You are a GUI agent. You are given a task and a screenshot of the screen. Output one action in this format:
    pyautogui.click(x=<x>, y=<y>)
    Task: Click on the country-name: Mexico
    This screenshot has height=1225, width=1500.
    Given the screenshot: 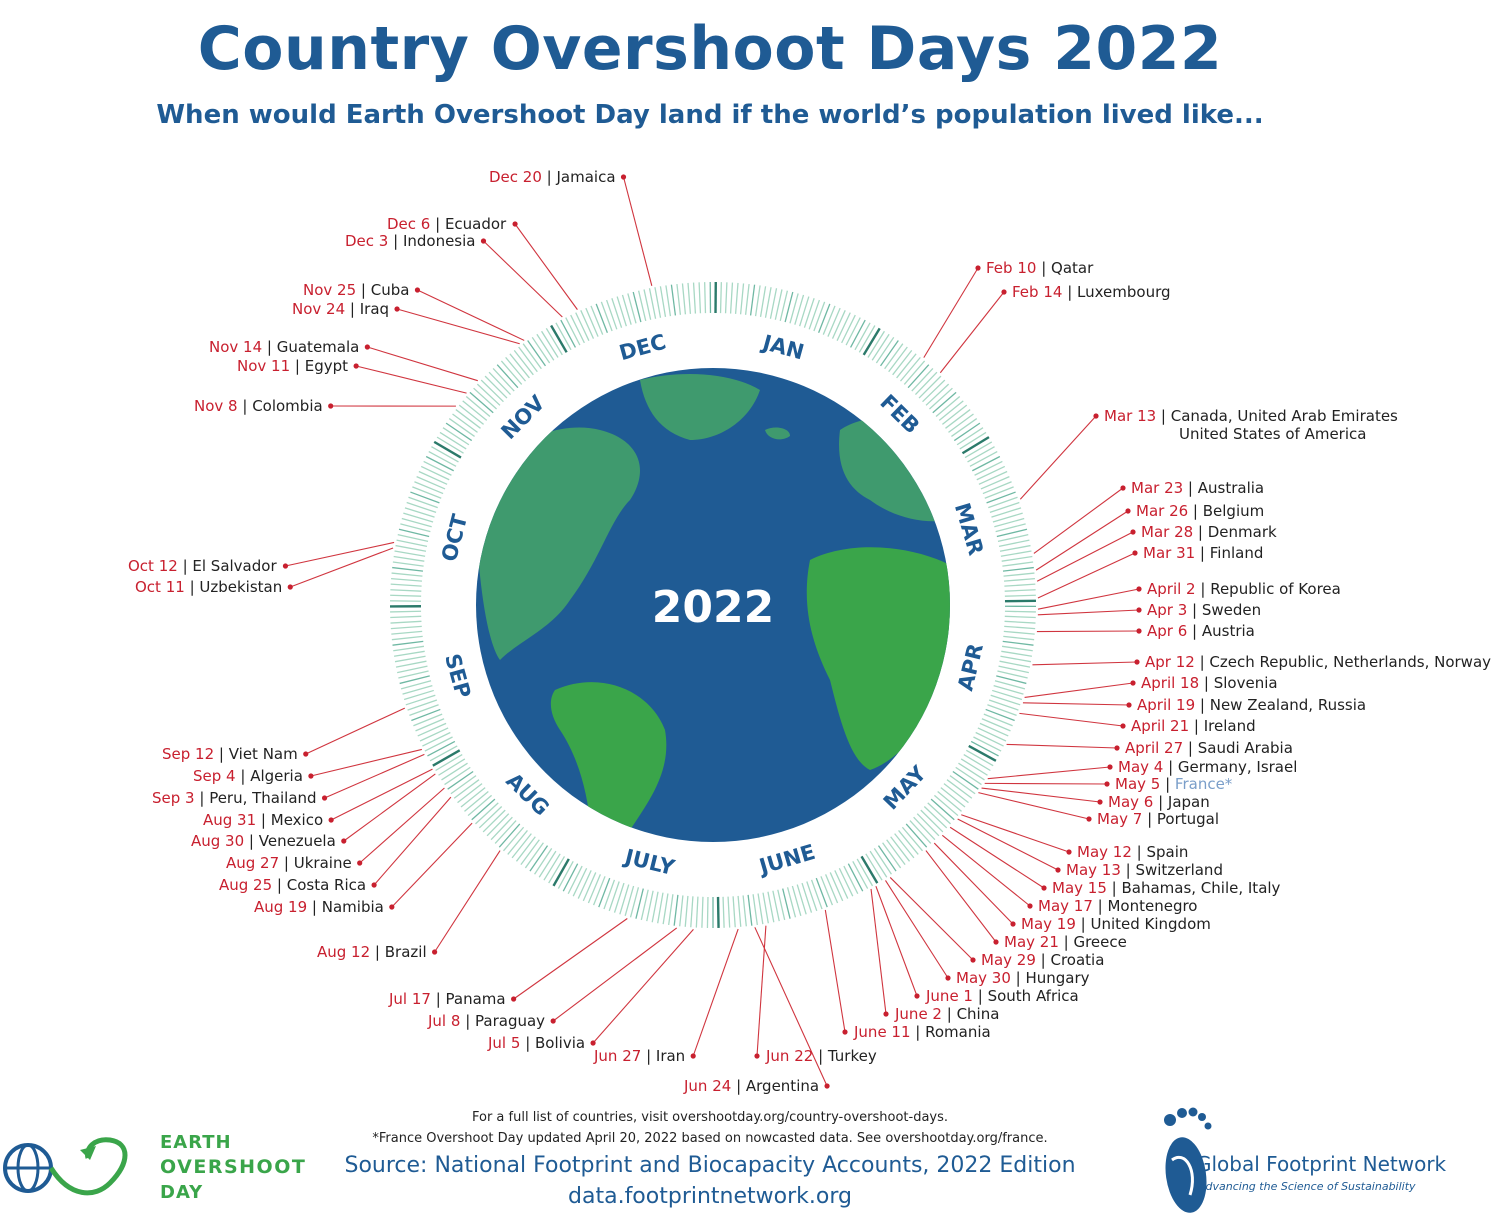 What is the action you would take?
    pyautogui.click(x=297, y=820)
    